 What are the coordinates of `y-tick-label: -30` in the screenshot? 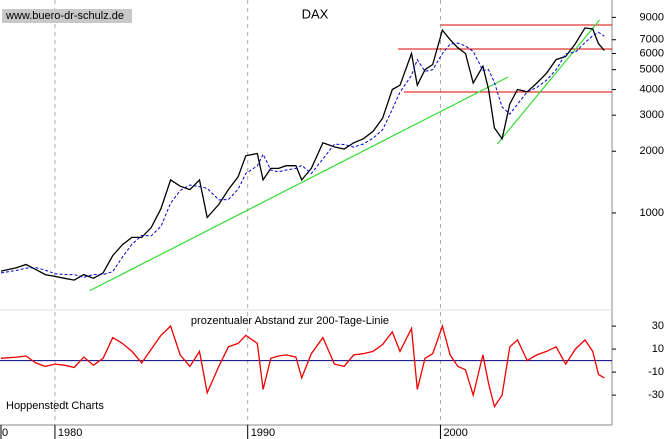 It's located at (656, 395).